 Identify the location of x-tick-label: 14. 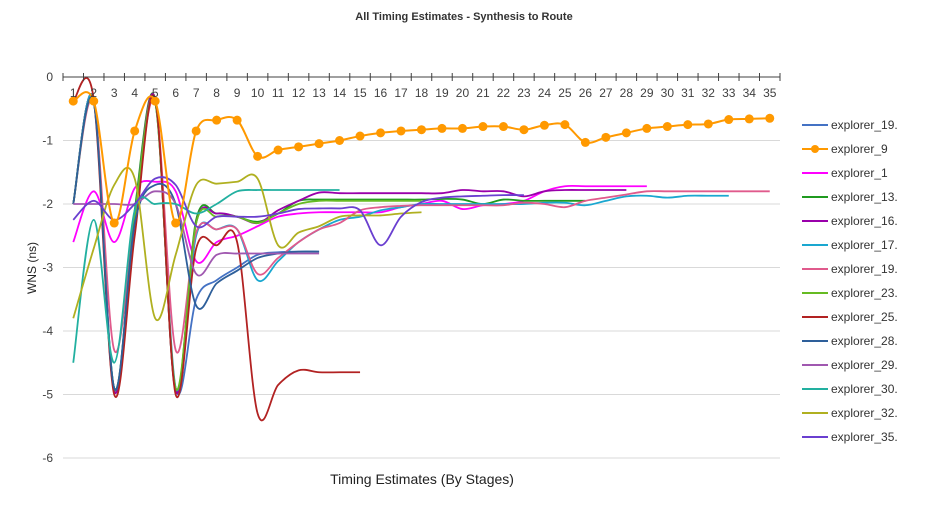
(340, 93).